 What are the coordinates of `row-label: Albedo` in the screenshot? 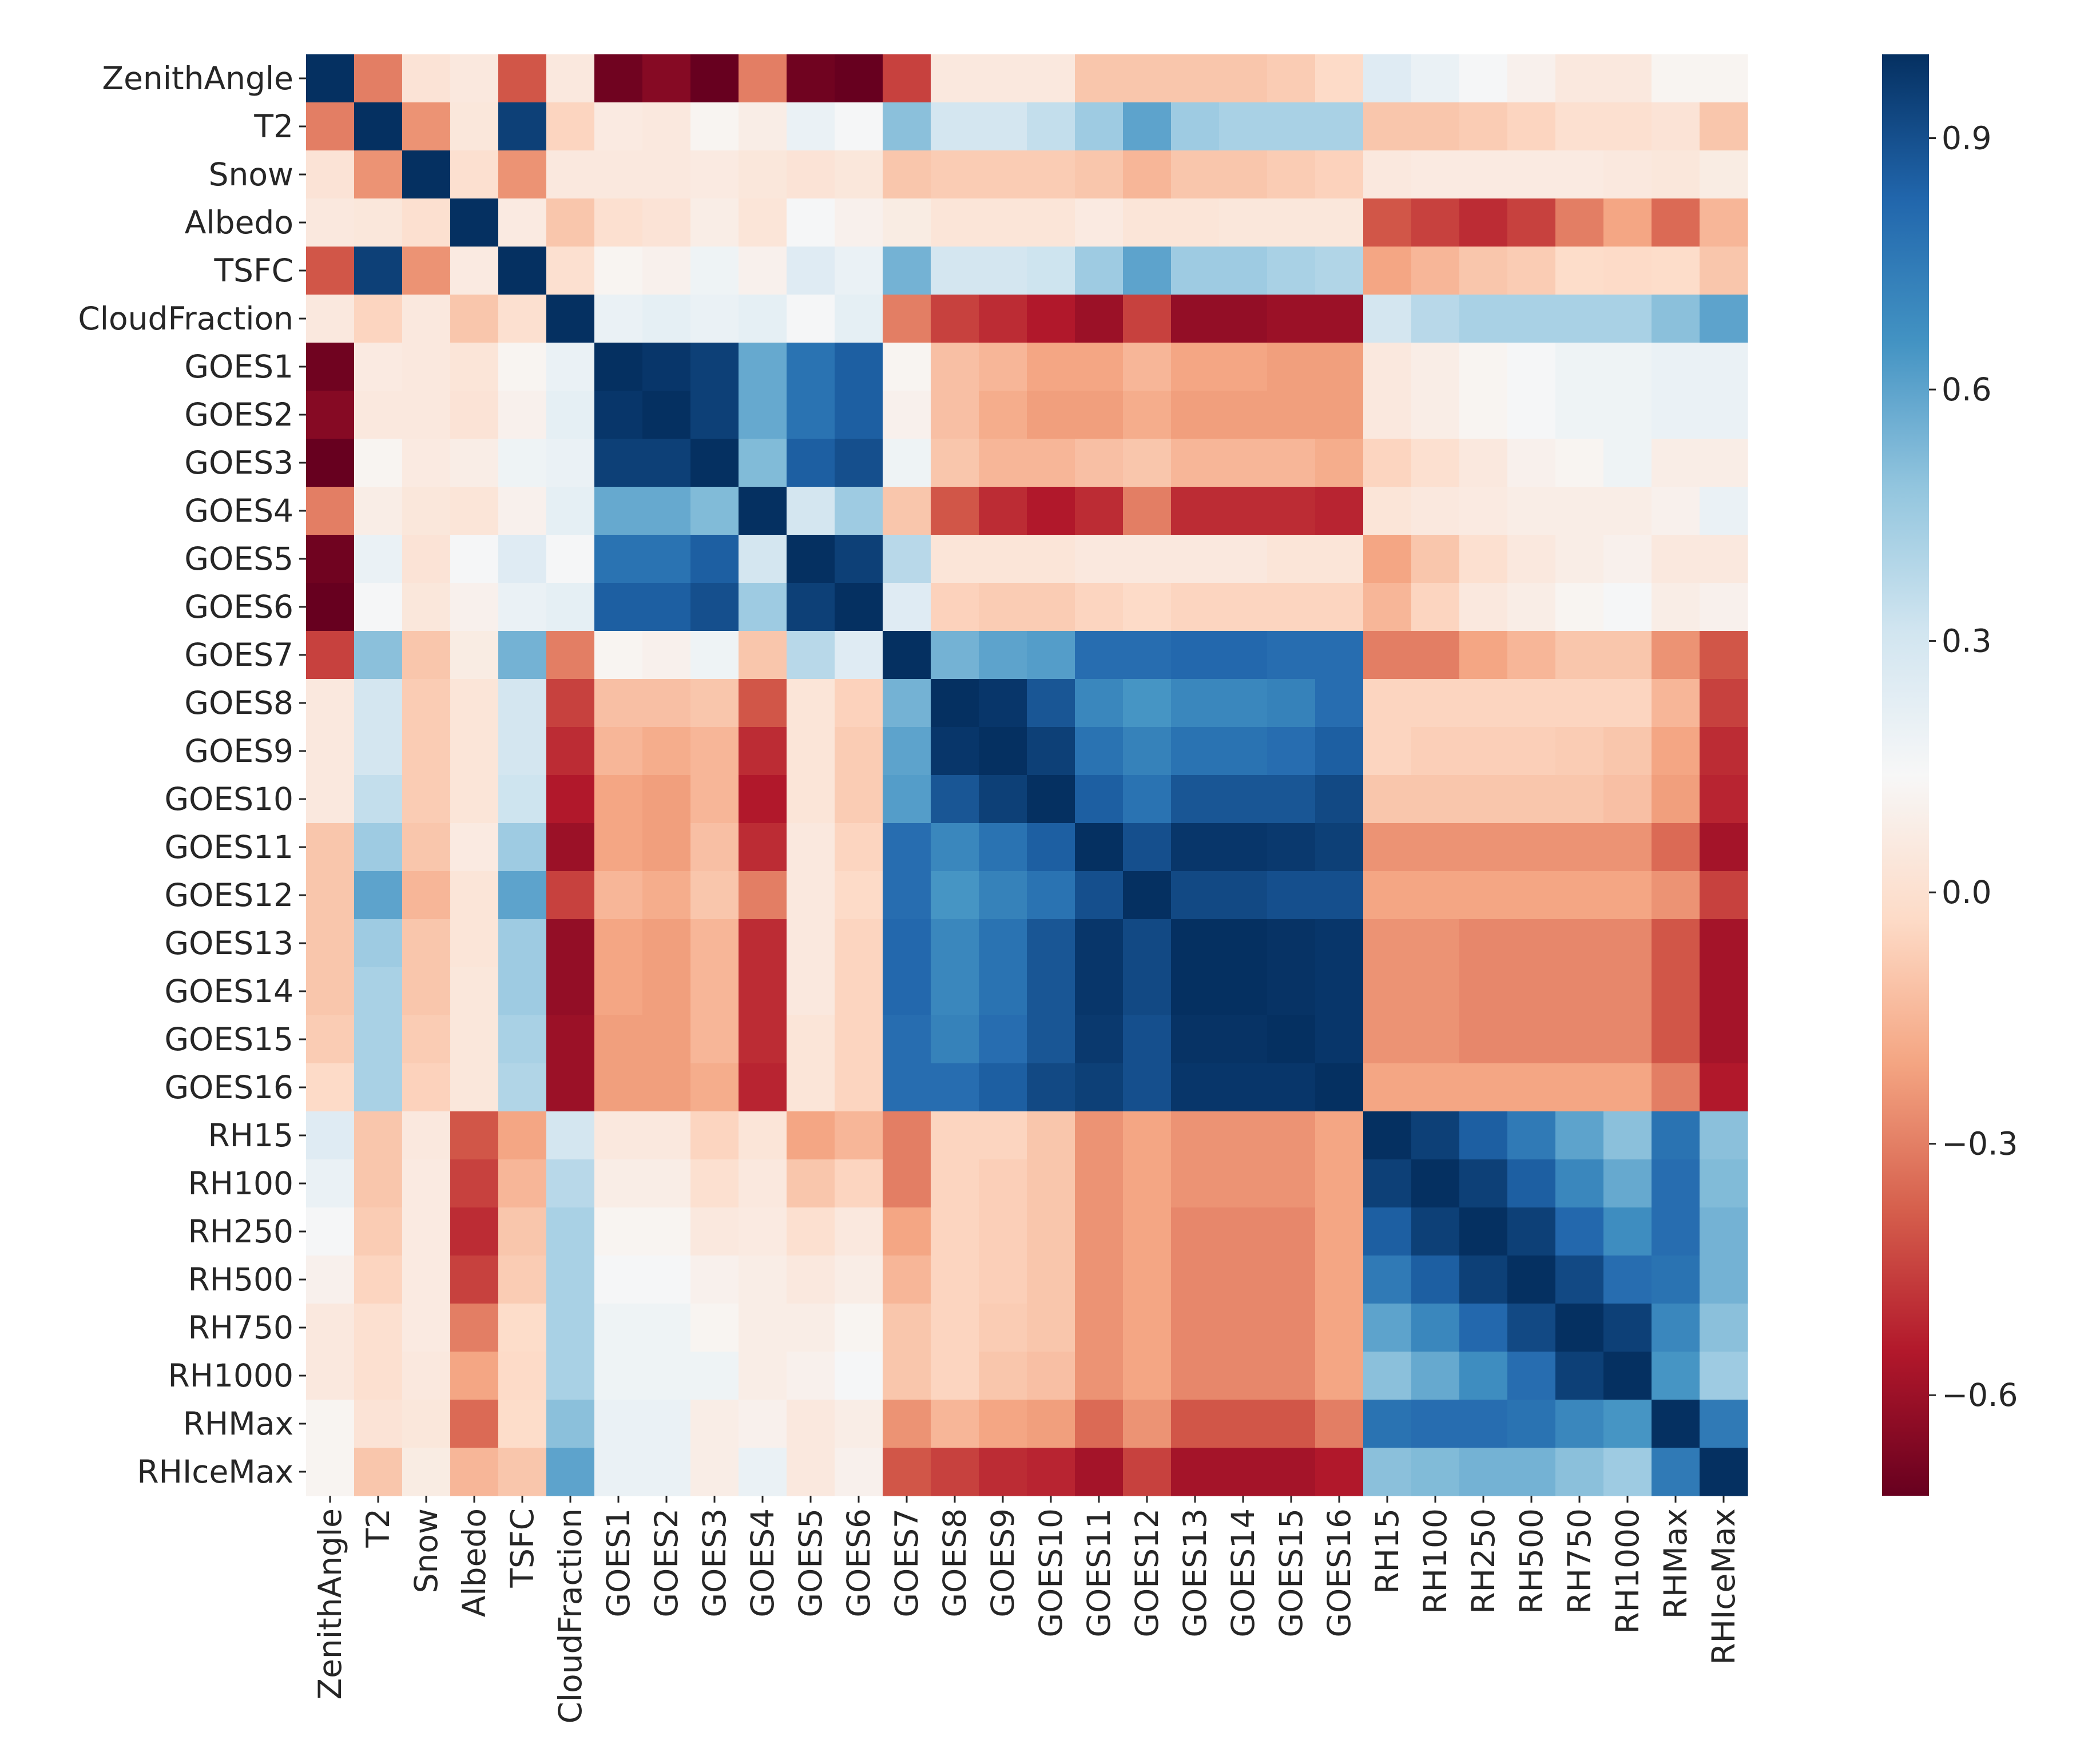 It's located at (239, 222).